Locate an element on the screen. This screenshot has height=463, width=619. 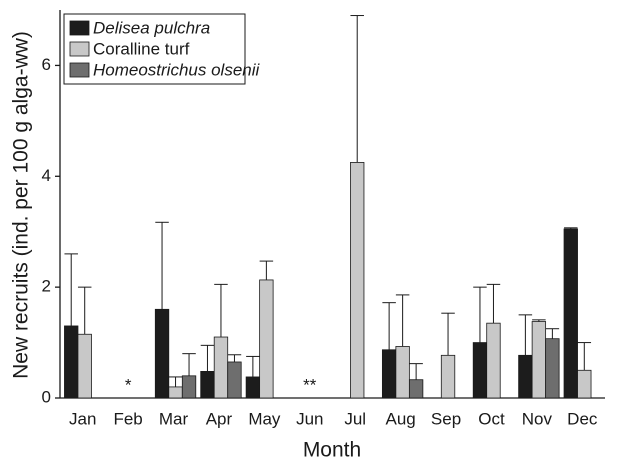
x-tick-label: Jun is located at coordinates (309, 418).